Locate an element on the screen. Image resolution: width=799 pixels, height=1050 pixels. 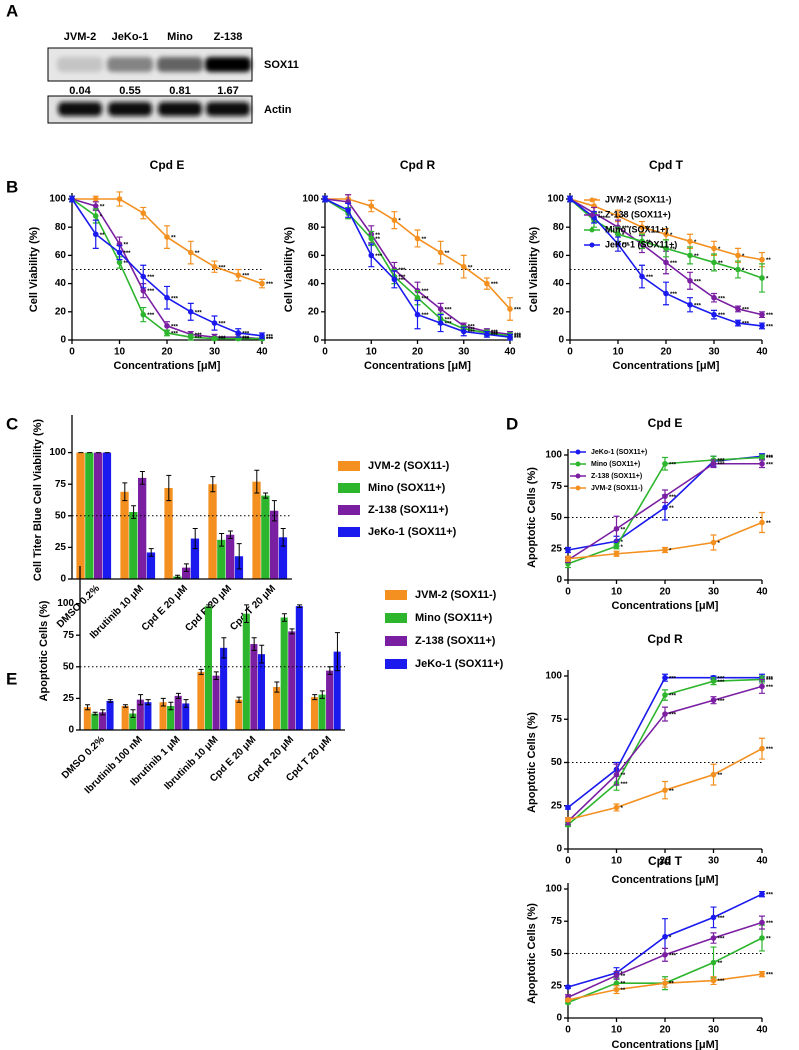
legend-swatch is located at coordinates (396, 664).